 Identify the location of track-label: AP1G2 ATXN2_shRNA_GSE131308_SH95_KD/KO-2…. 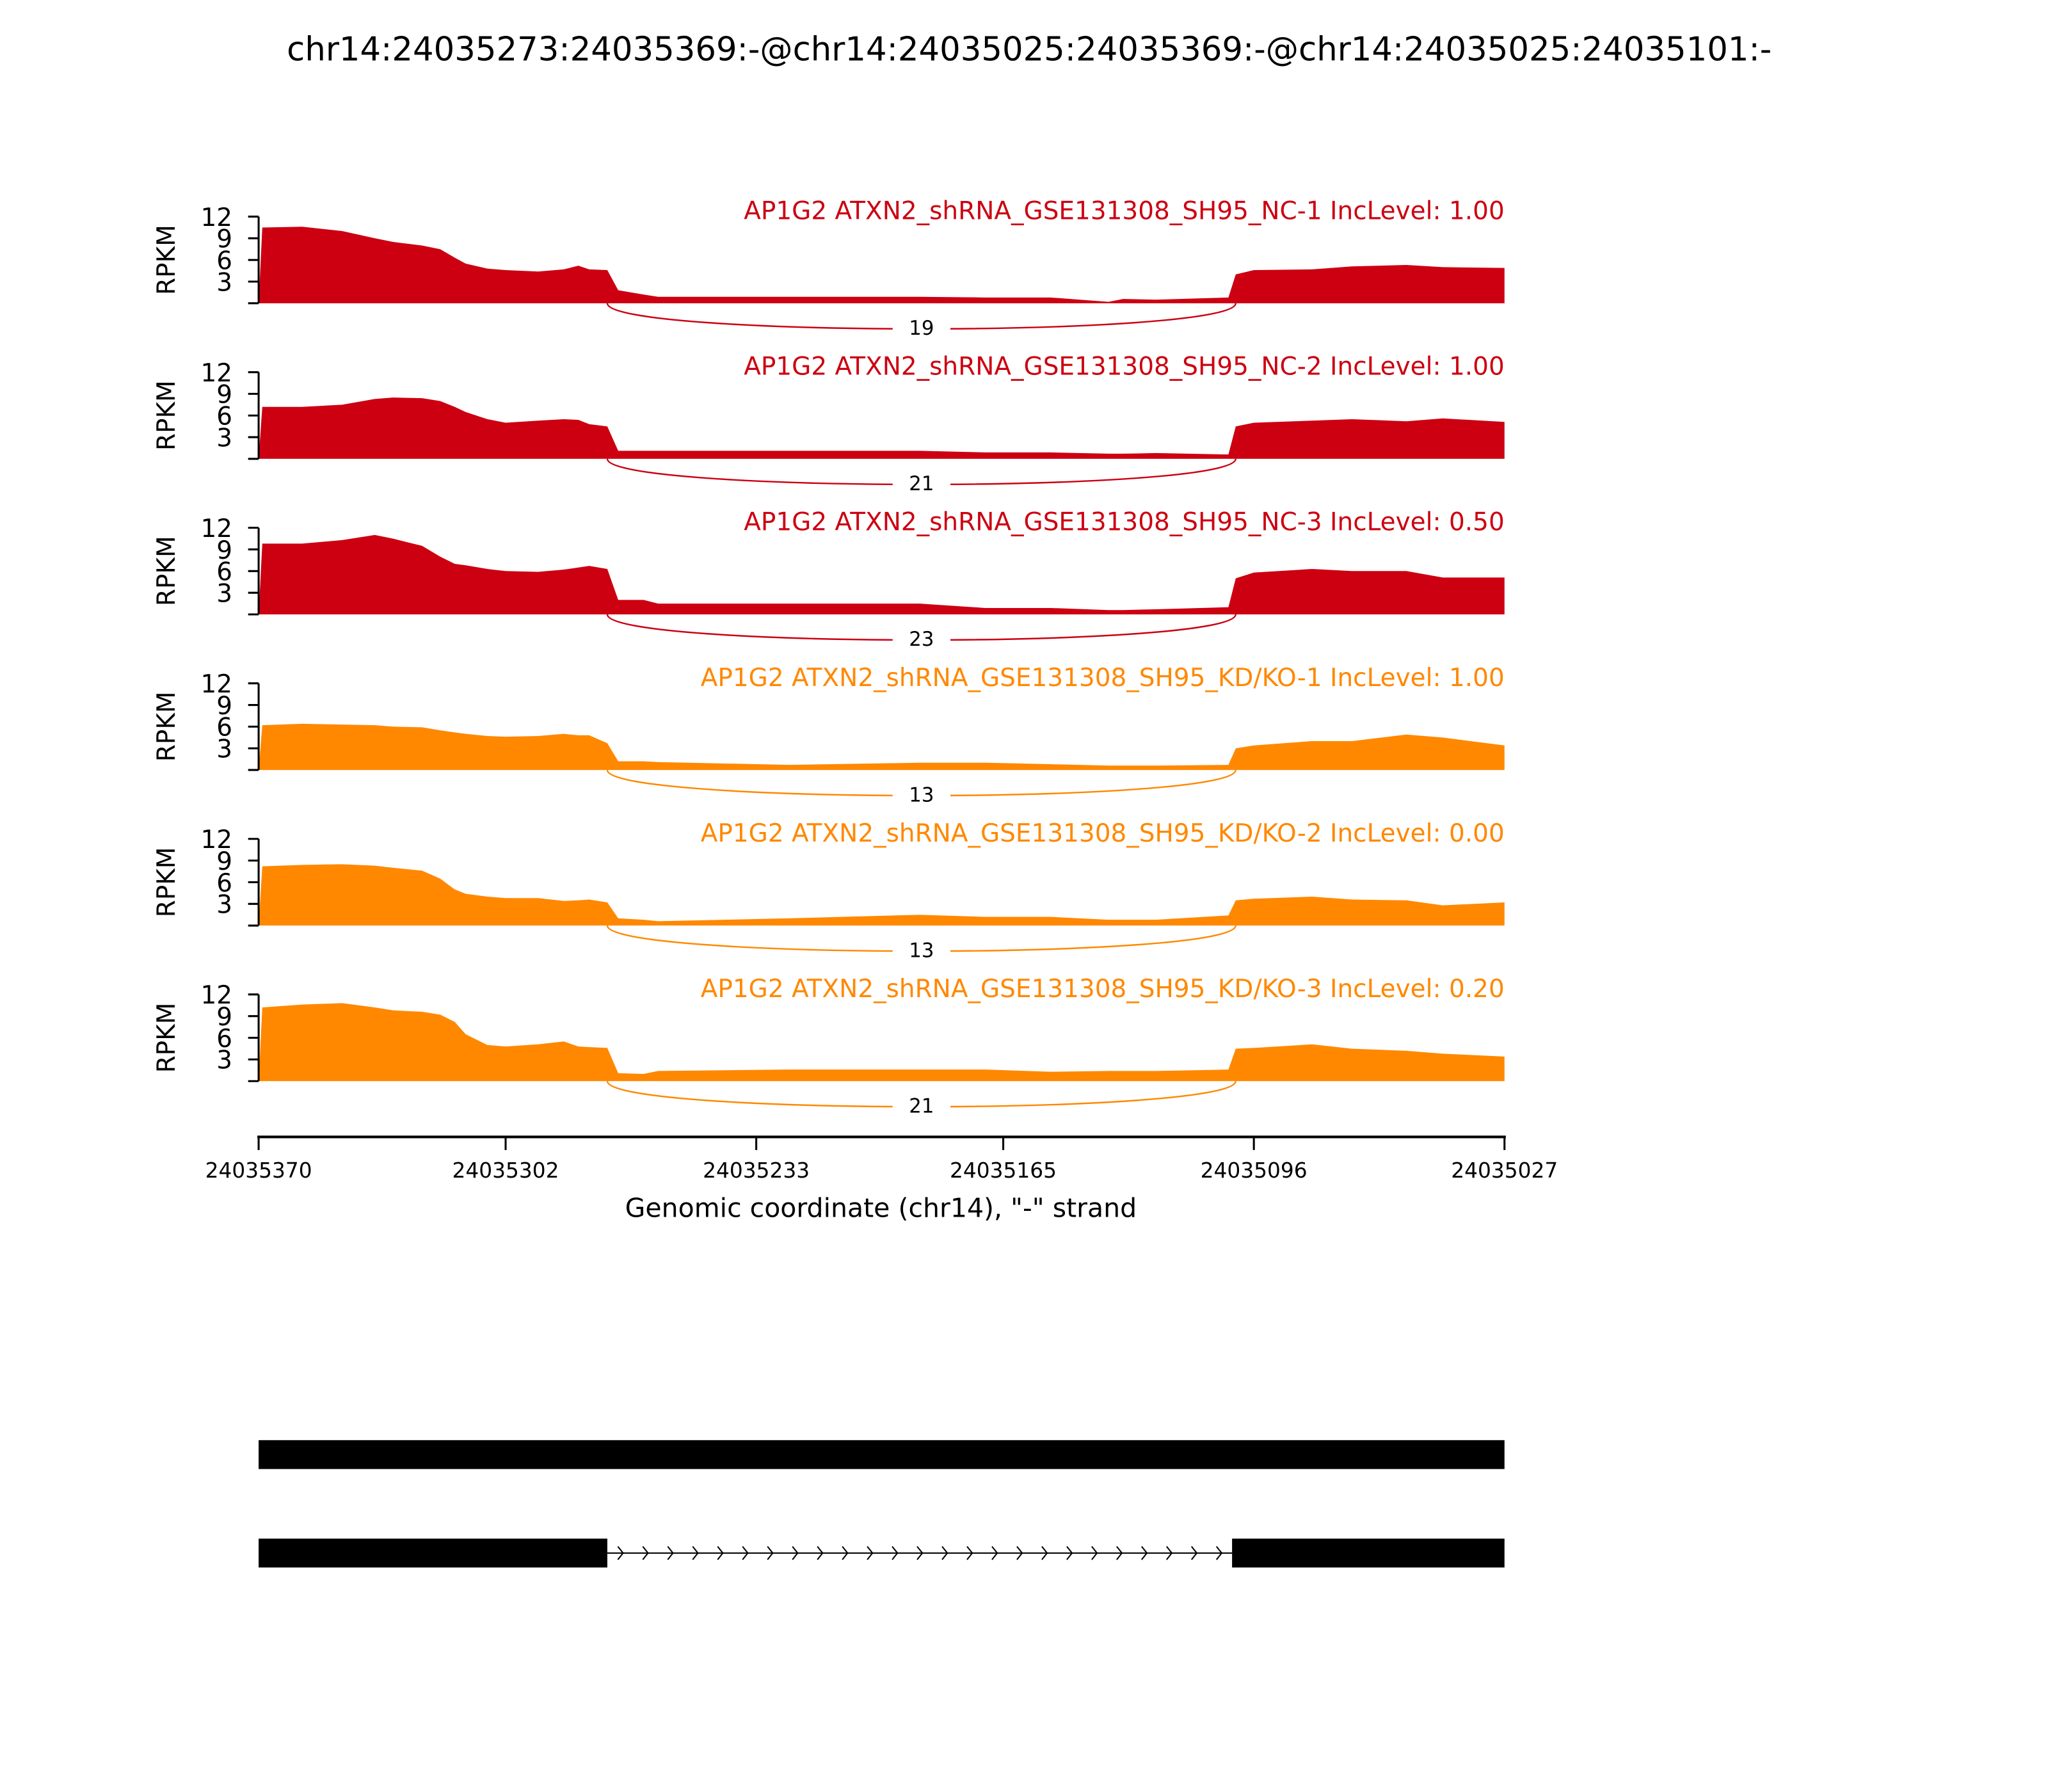
(1103, 833).